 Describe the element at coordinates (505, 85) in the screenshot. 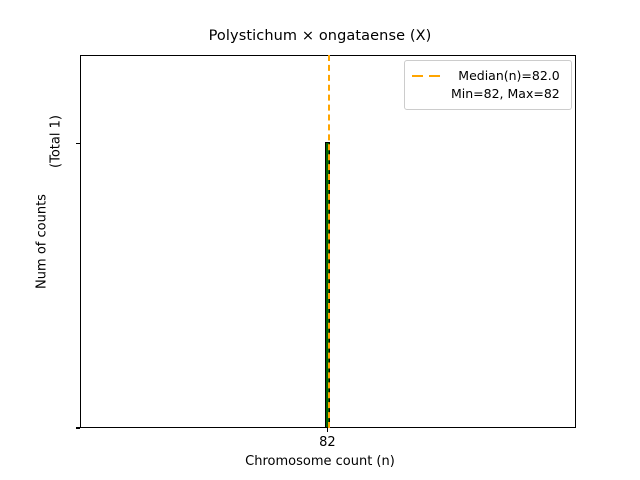

I see `legend-entry-text: Median(n)=82.0 Min=82, Max=82` at that location.